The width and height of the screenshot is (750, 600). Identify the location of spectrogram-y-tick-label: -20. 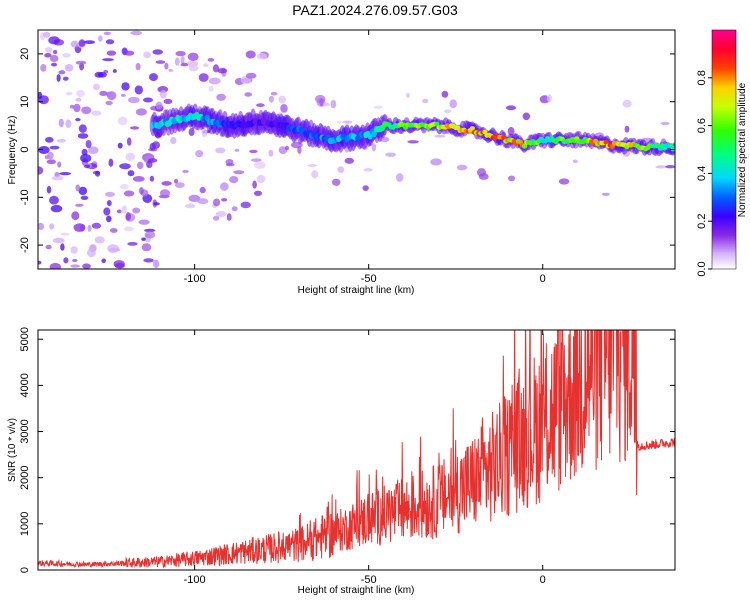
(25, 245).